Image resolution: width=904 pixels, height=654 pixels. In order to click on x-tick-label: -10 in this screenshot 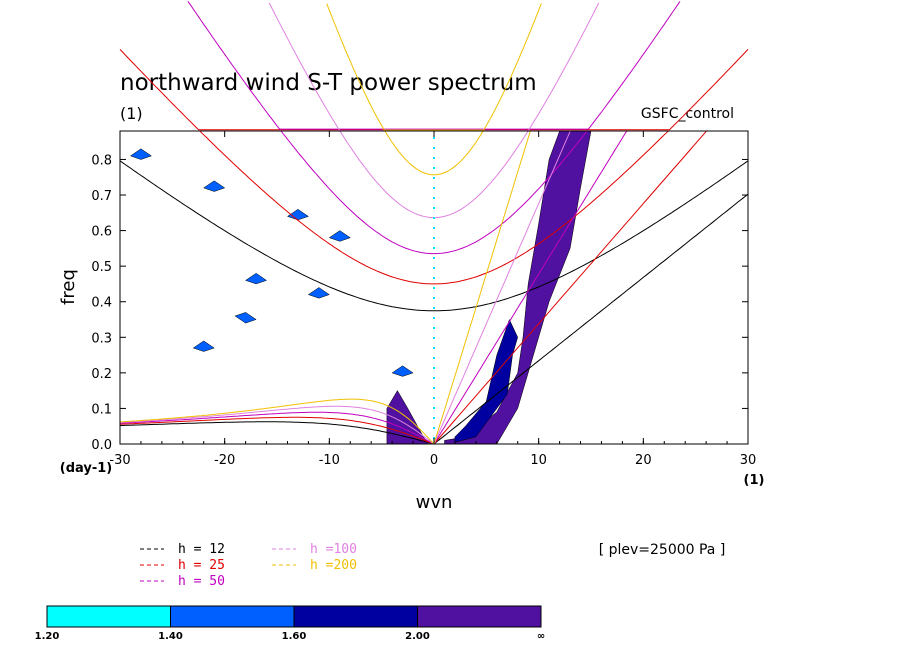, I will do `click(329, 460)`.